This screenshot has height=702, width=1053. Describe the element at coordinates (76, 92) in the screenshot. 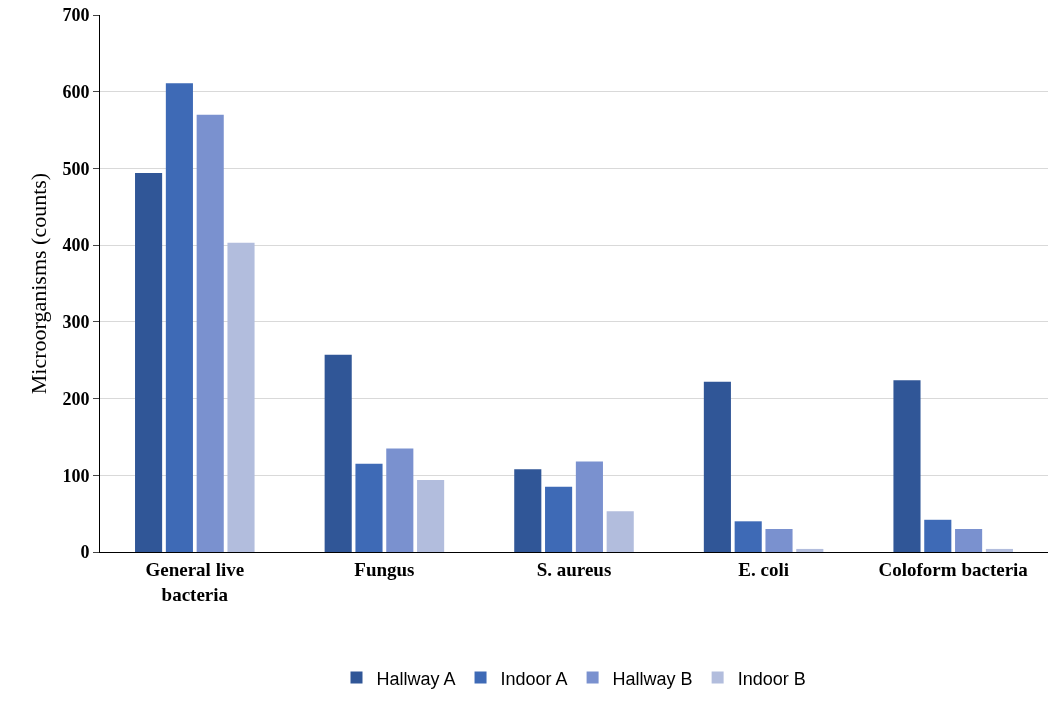

I see `y-tick-label: 600` at that location.